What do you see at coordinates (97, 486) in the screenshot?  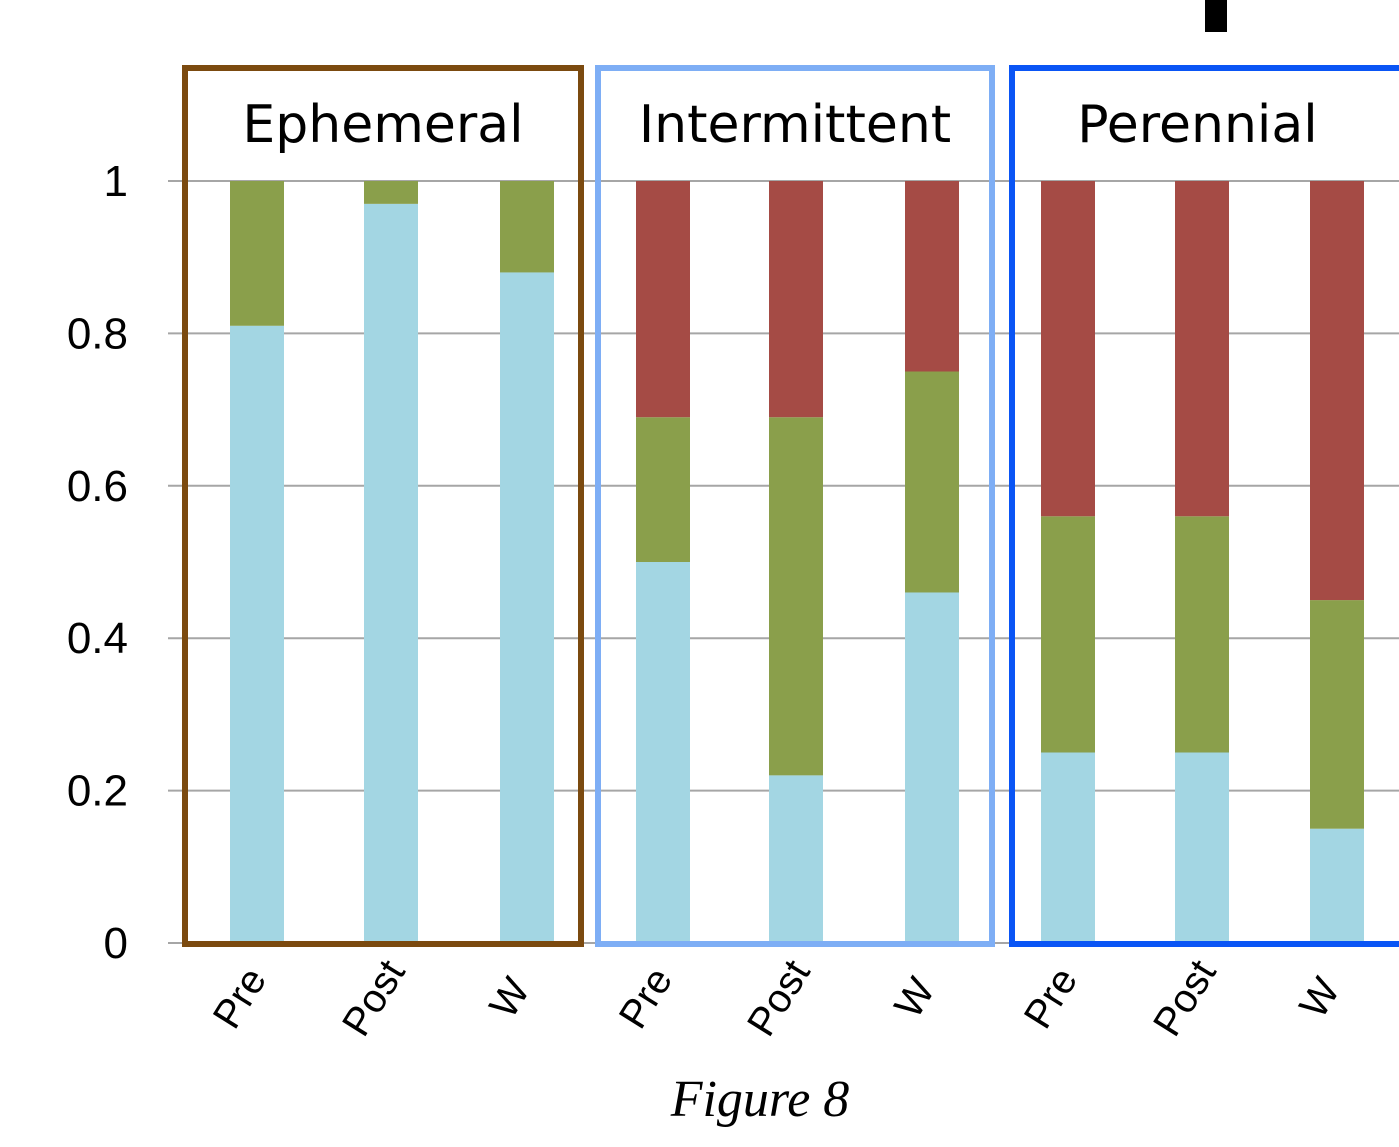 I see `y-tick-label: 0.6` at bounding box center [97, 486].